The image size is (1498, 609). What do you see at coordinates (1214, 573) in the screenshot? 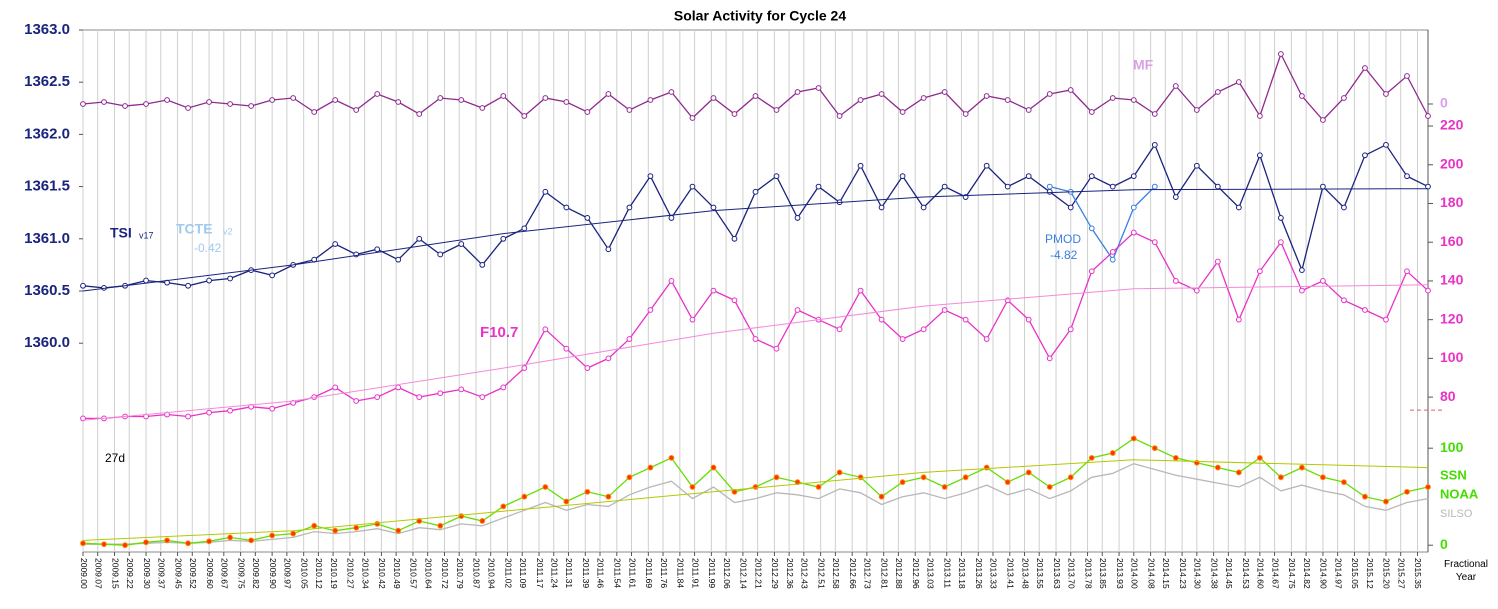
I see `x-tick-label: 2014.38` at bounding box center [1214, 573].